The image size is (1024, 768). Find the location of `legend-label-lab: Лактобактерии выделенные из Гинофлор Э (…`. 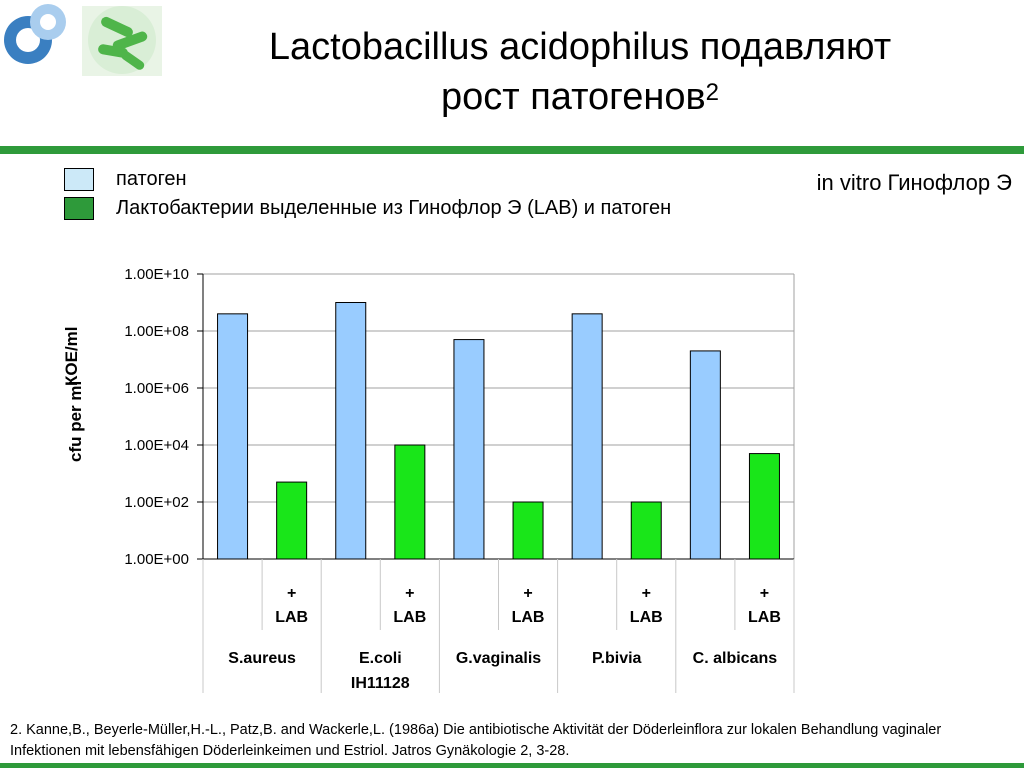

legend-label-lab: Лактобактерии выделенные из Гинофлор Э (… is located at coordinates (394, 208).